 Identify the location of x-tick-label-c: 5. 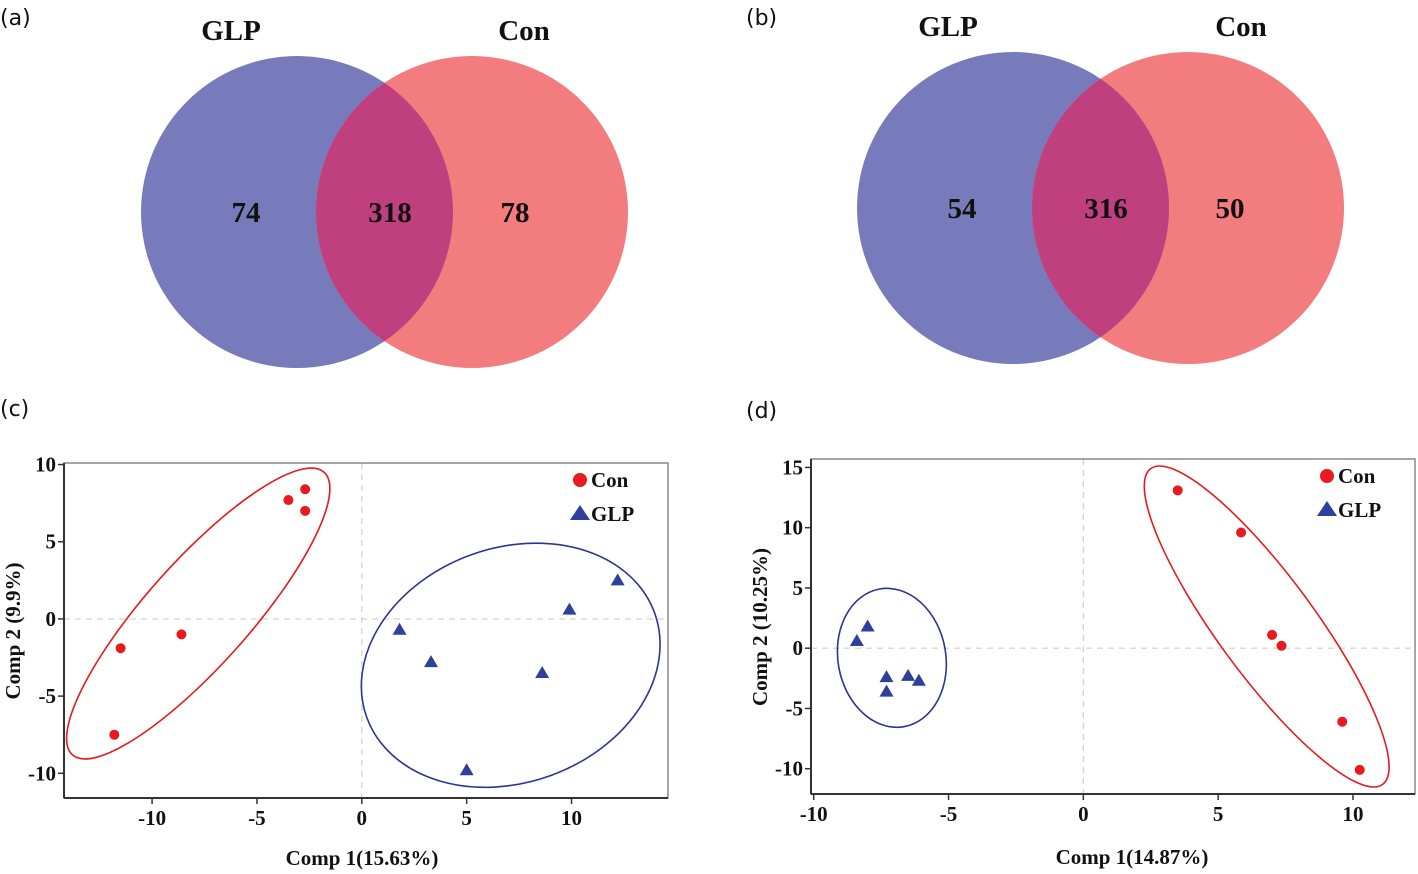
(466, 818).